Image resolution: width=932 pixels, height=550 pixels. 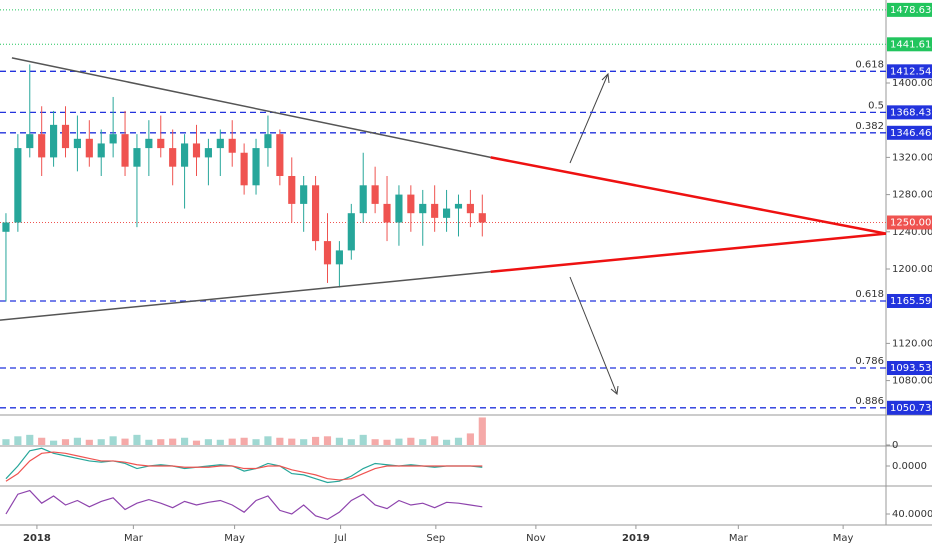 What do you see at coordinates (435, 538) in the screenshot?
I see `x-tick-label: Sep` at bounding box center [435, 538].